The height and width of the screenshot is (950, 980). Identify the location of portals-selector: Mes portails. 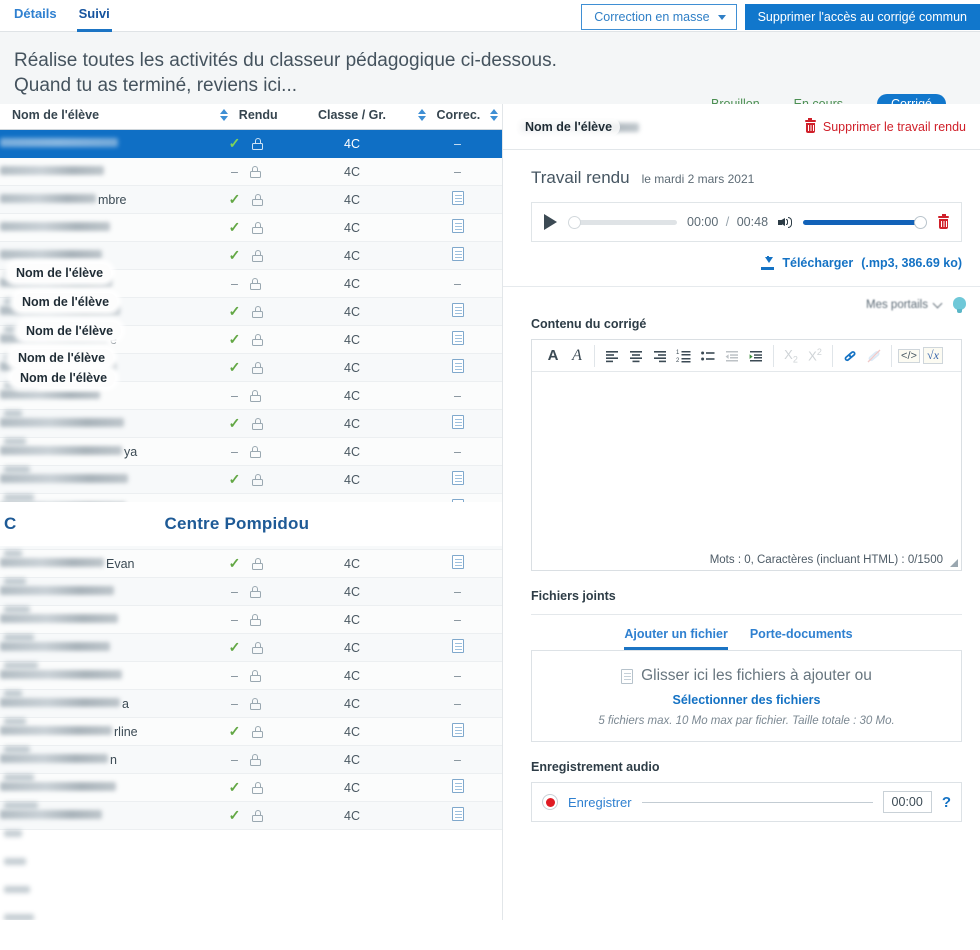
(904, 304).